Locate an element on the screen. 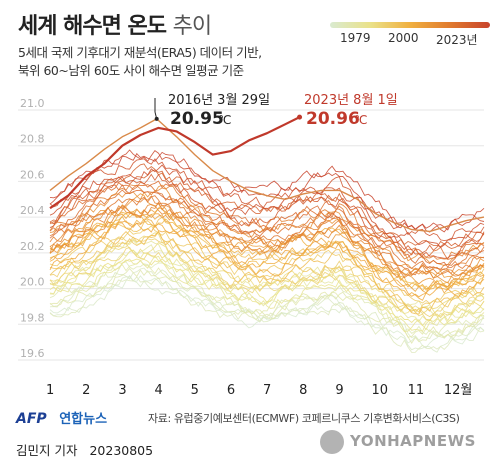 This screenshot has width=500, height=466. legend-gradient-bar is located at coordinates (410, 25).